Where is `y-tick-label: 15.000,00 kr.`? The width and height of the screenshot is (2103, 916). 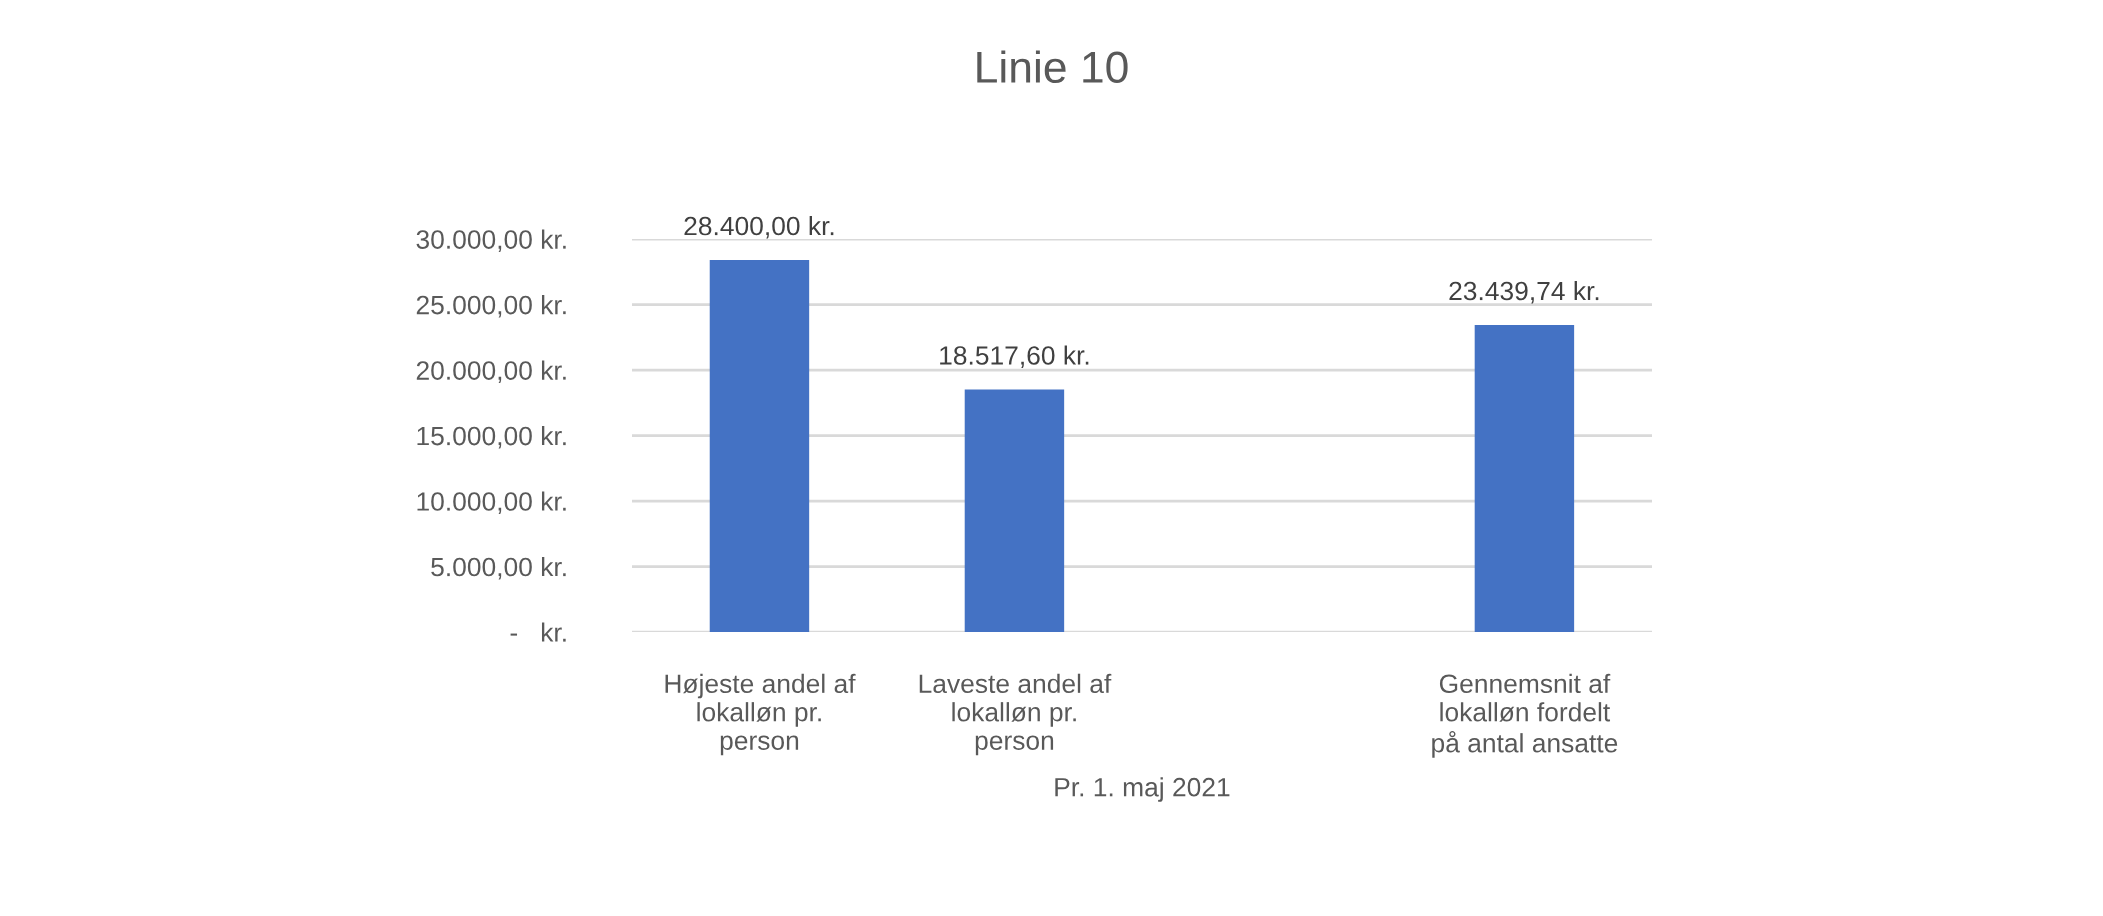
y-tick-label: 15.000,00 kr. is located at coordinates (491, 437).